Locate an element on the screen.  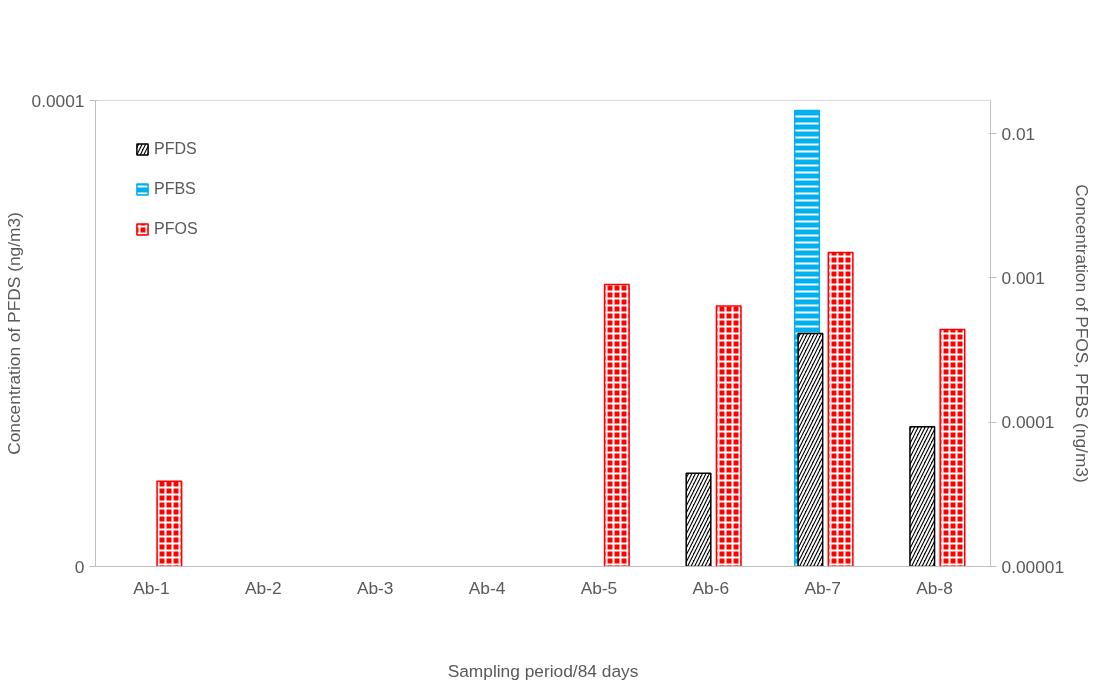
y2-tick-label: 0.0001 is located at coordinates (1028, 422).